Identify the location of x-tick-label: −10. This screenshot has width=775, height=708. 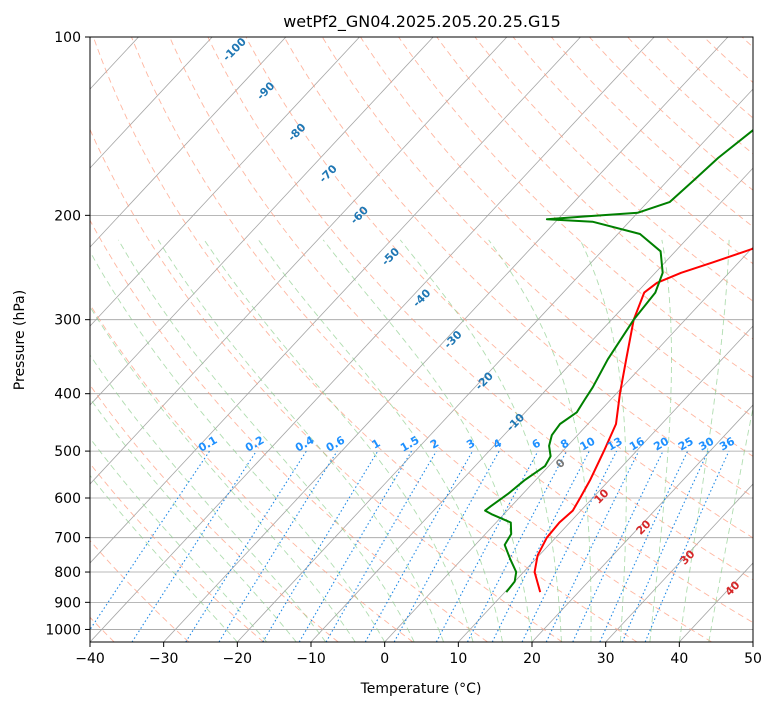
(311, 659).